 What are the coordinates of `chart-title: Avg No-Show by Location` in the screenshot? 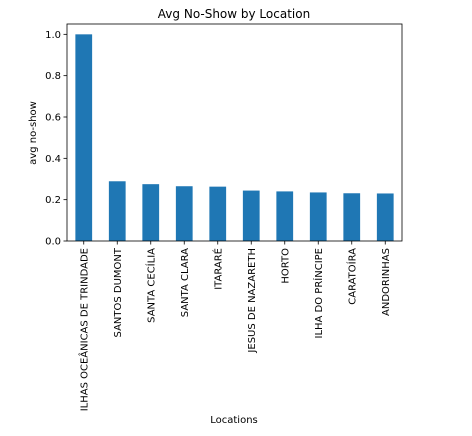 It's located at (234, 14).